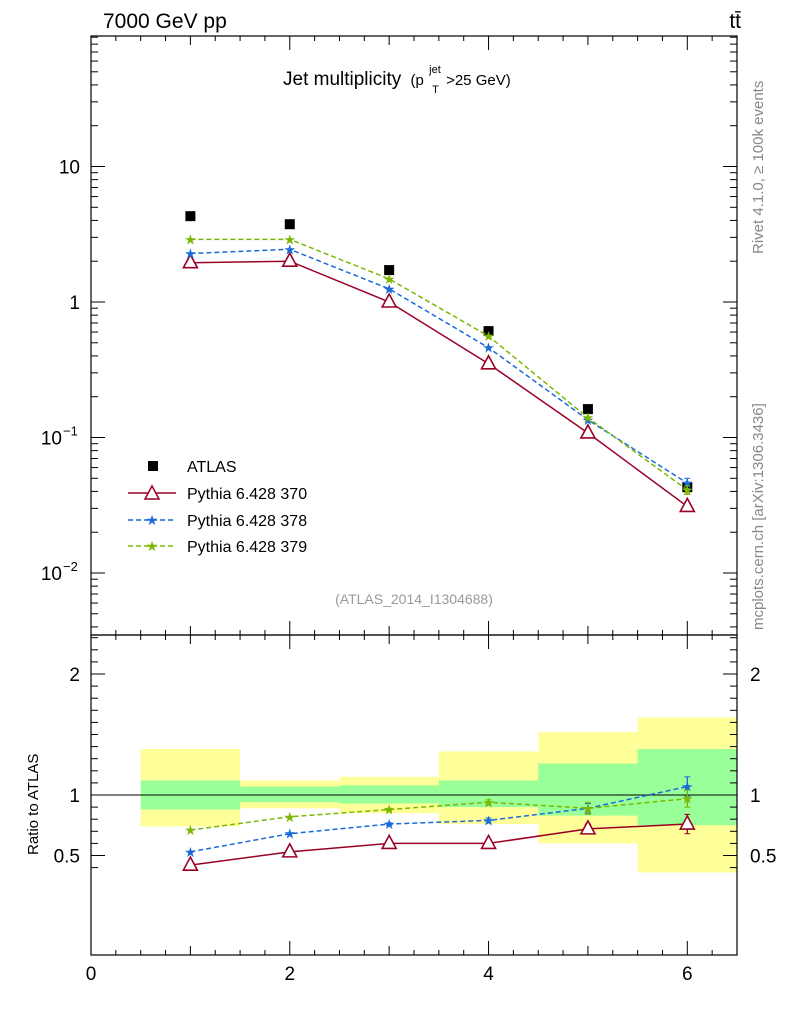  I want to click on legend-label-378: Pythia 6.428 378, so click(247, 521).